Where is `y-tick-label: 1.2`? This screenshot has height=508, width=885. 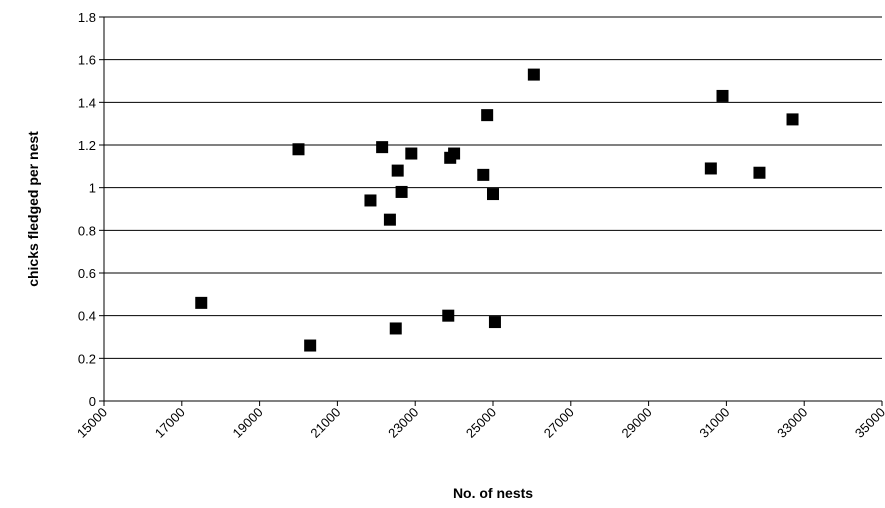 y-tick-label: 1.2 is located at coordinates (87, 145).